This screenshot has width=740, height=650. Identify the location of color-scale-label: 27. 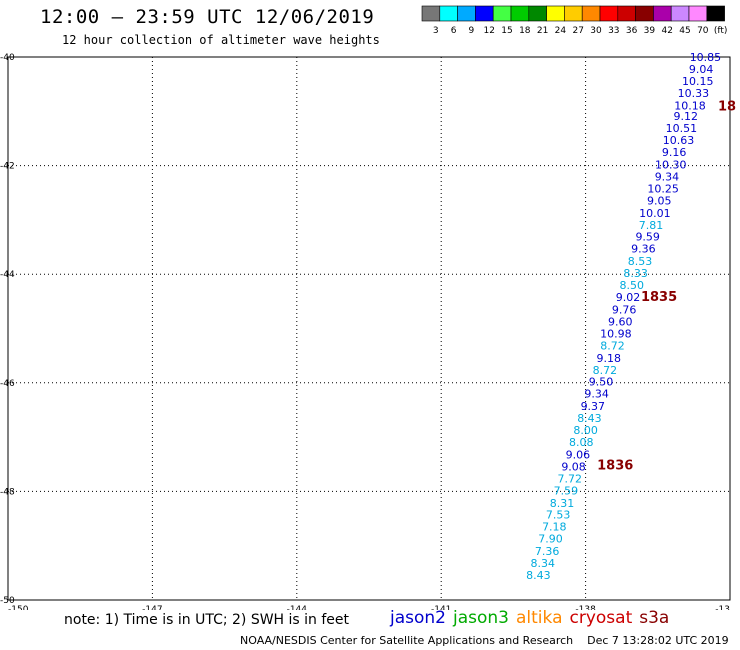
(577, 30).